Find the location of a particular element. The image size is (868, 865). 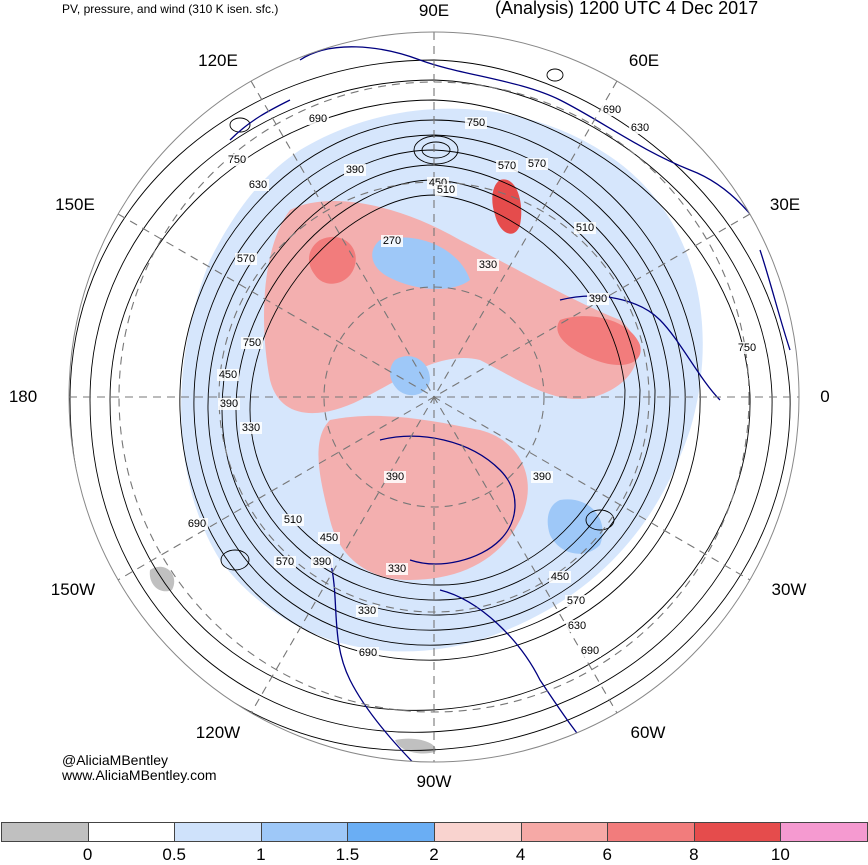

colorbar-tick-label: 1.5 is located at coordinates (347, 854).